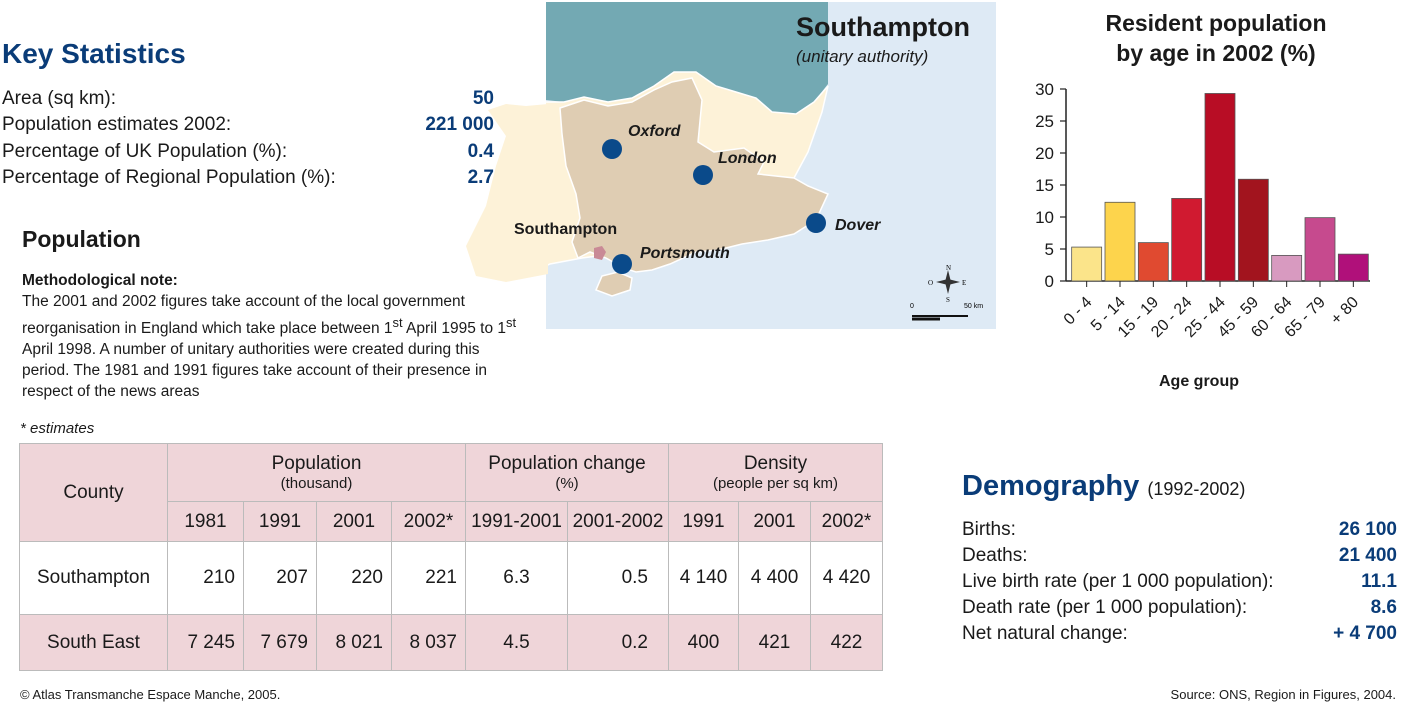 The width and height of the screenshot is (1404, 705). Describe the element at coordinates (1367, 529) in the screenshot. I see `demo-value: 26 100` at that location.